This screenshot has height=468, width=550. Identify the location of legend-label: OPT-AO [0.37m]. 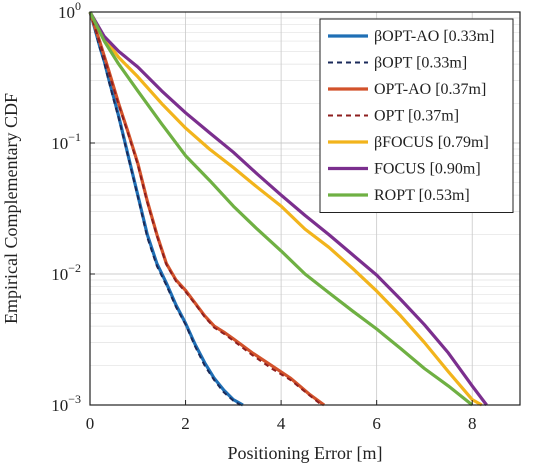
(430, 89).